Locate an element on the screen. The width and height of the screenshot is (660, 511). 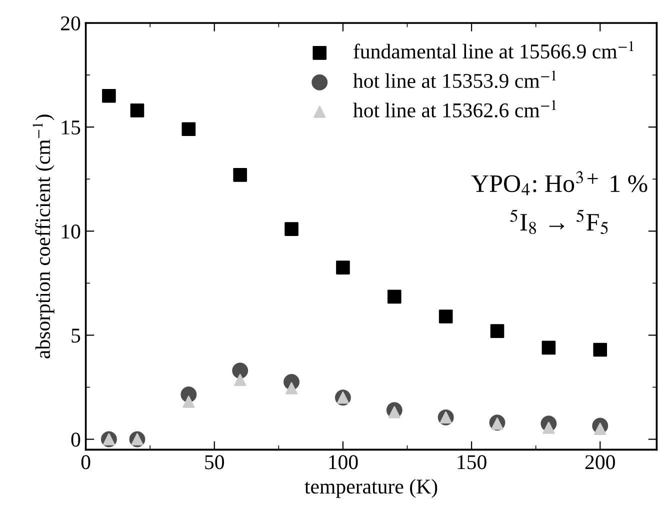
y-tick-label: 15 is located at coordinates (71, 127).